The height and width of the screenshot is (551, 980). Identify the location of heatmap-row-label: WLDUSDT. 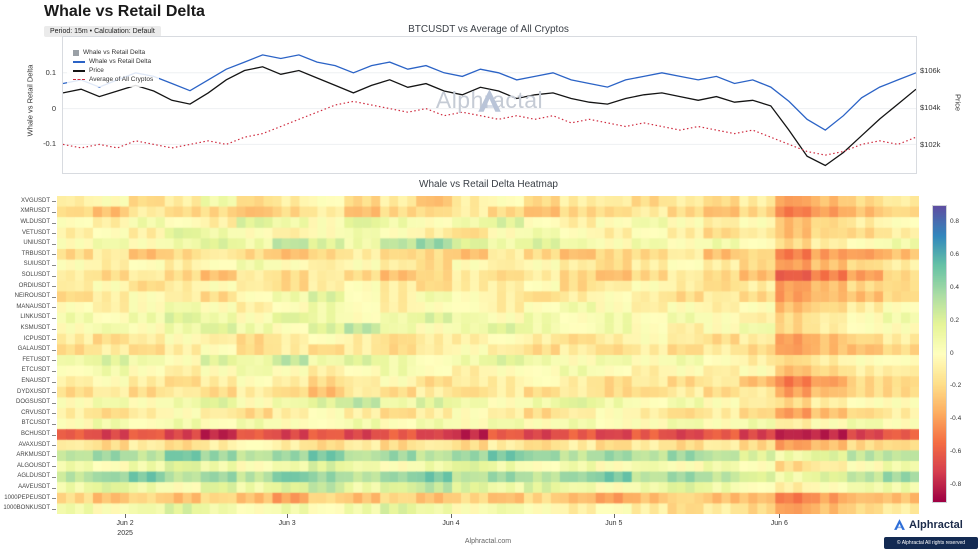
(35, 222).